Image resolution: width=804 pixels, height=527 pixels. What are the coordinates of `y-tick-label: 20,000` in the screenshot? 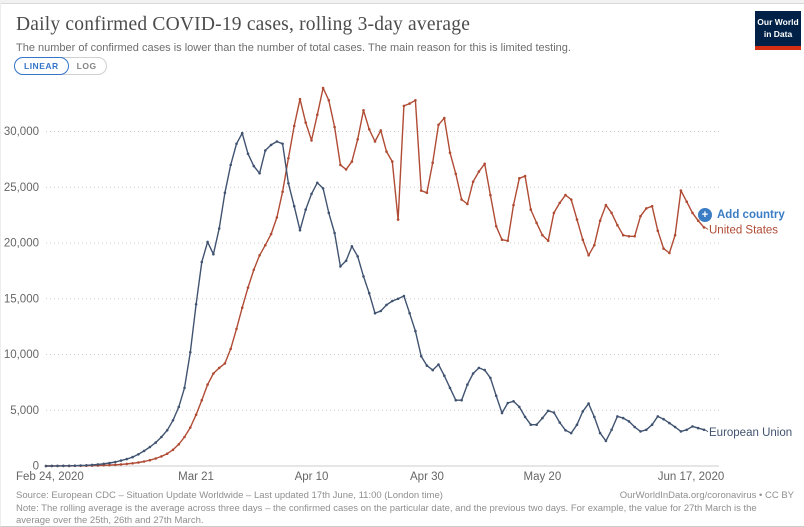 It's located at (21, 244).